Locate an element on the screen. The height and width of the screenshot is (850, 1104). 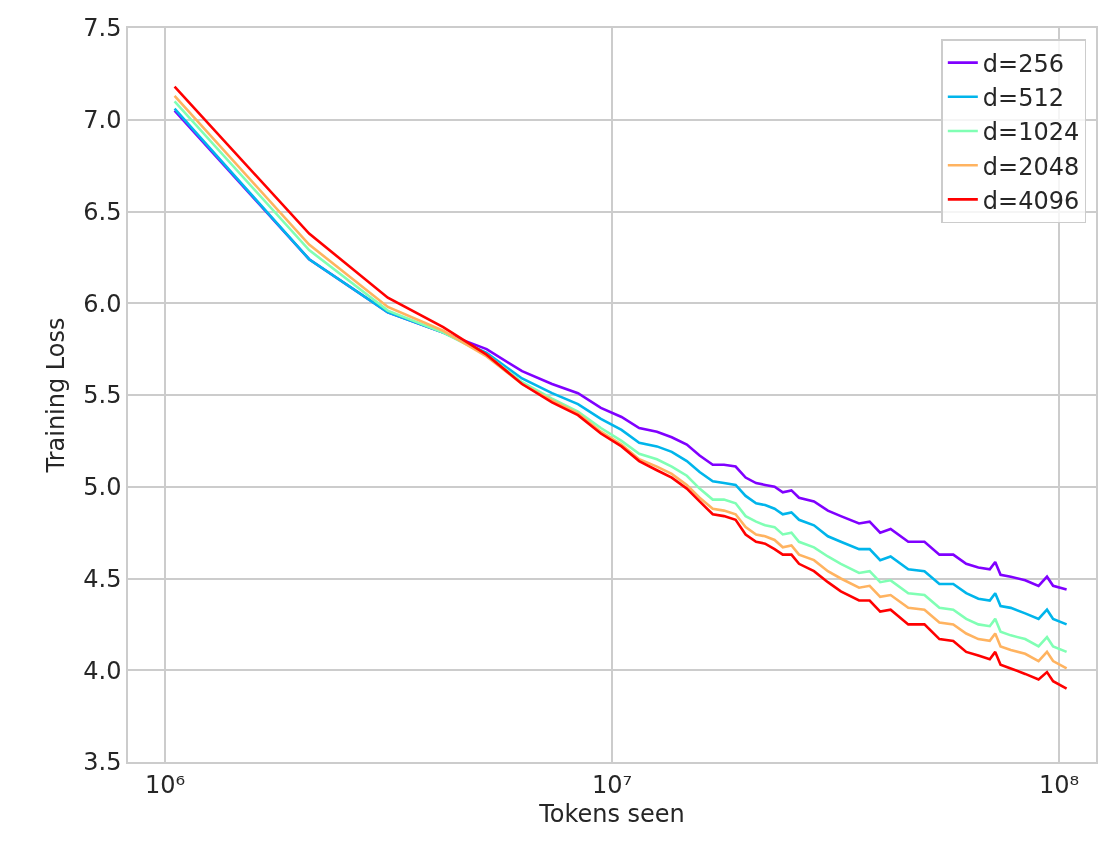
legend-label: d=256 is located at coordinates (1023, 63).